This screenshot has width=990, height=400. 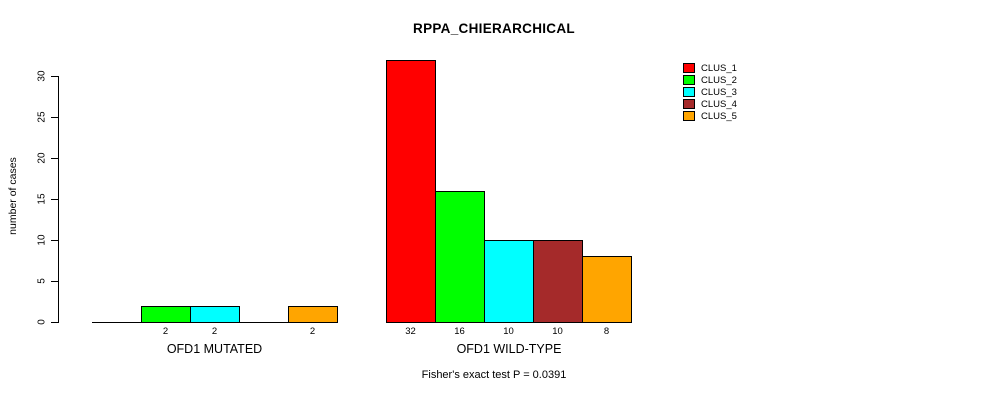 I want to click on legend-row-clus_3: CLUS_3, so click(x=710, y=92).